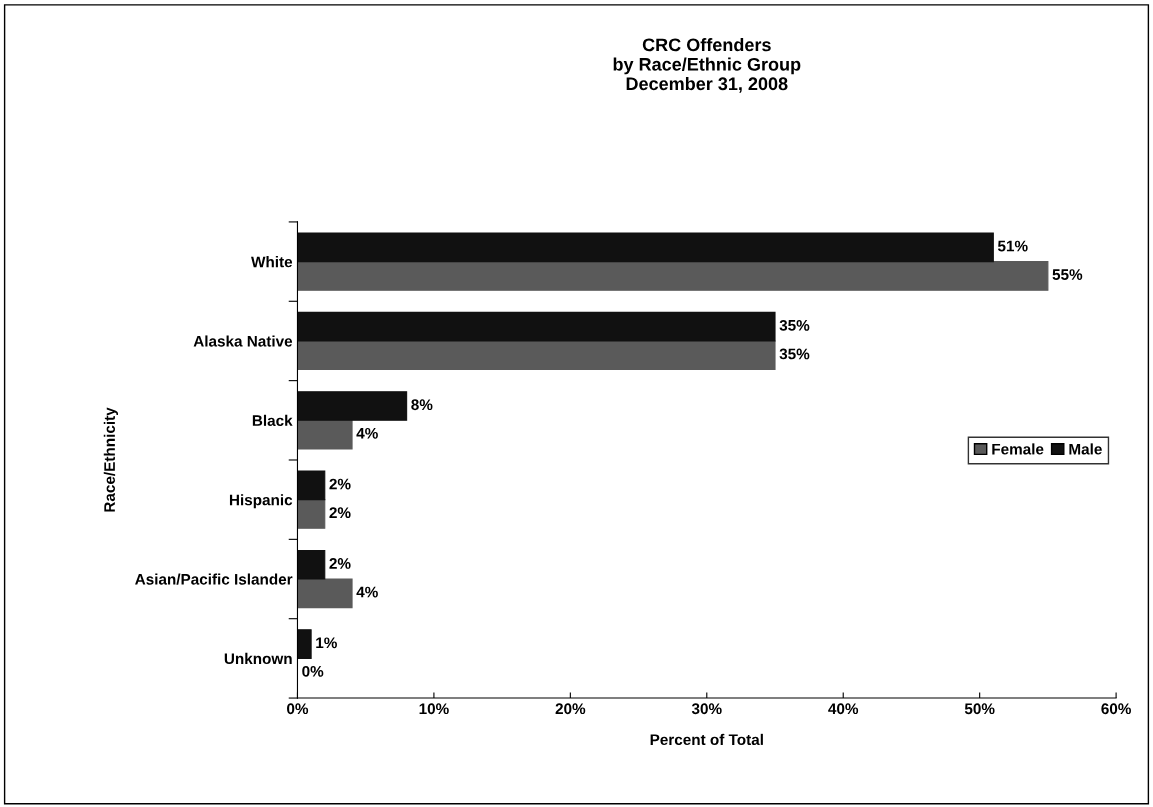 This screenshot has width=1153, height=807. I want to click on y-tick-label: Alaska Native, so click(243, 341).